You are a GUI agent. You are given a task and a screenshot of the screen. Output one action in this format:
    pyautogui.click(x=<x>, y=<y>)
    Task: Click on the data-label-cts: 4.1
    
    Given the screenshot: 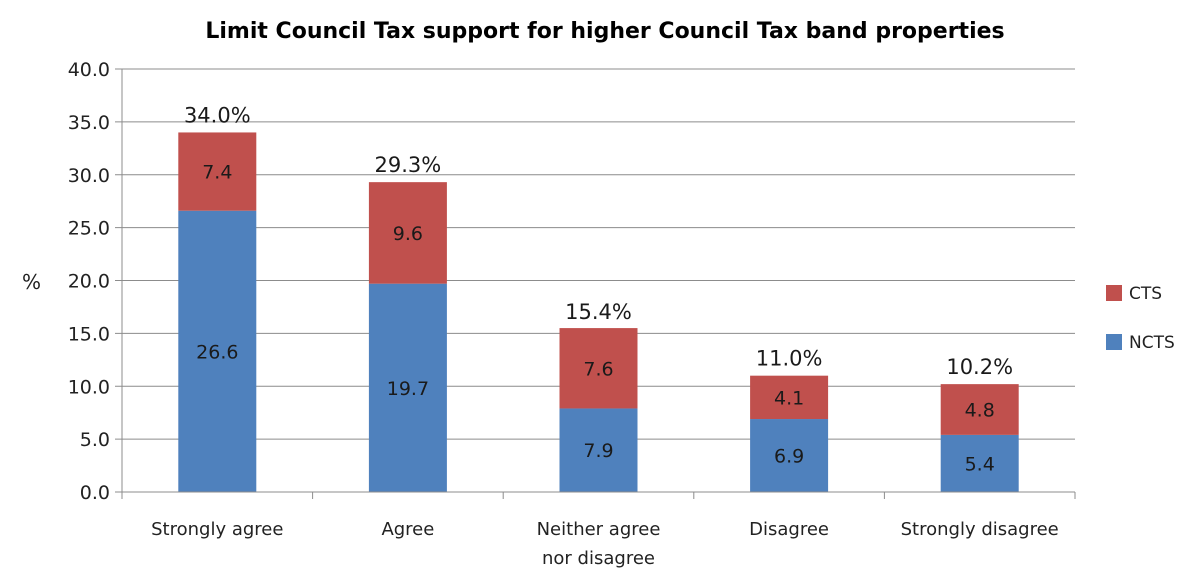 What is the action you would take?
    pyautogui.click(x=789, y=398)
    